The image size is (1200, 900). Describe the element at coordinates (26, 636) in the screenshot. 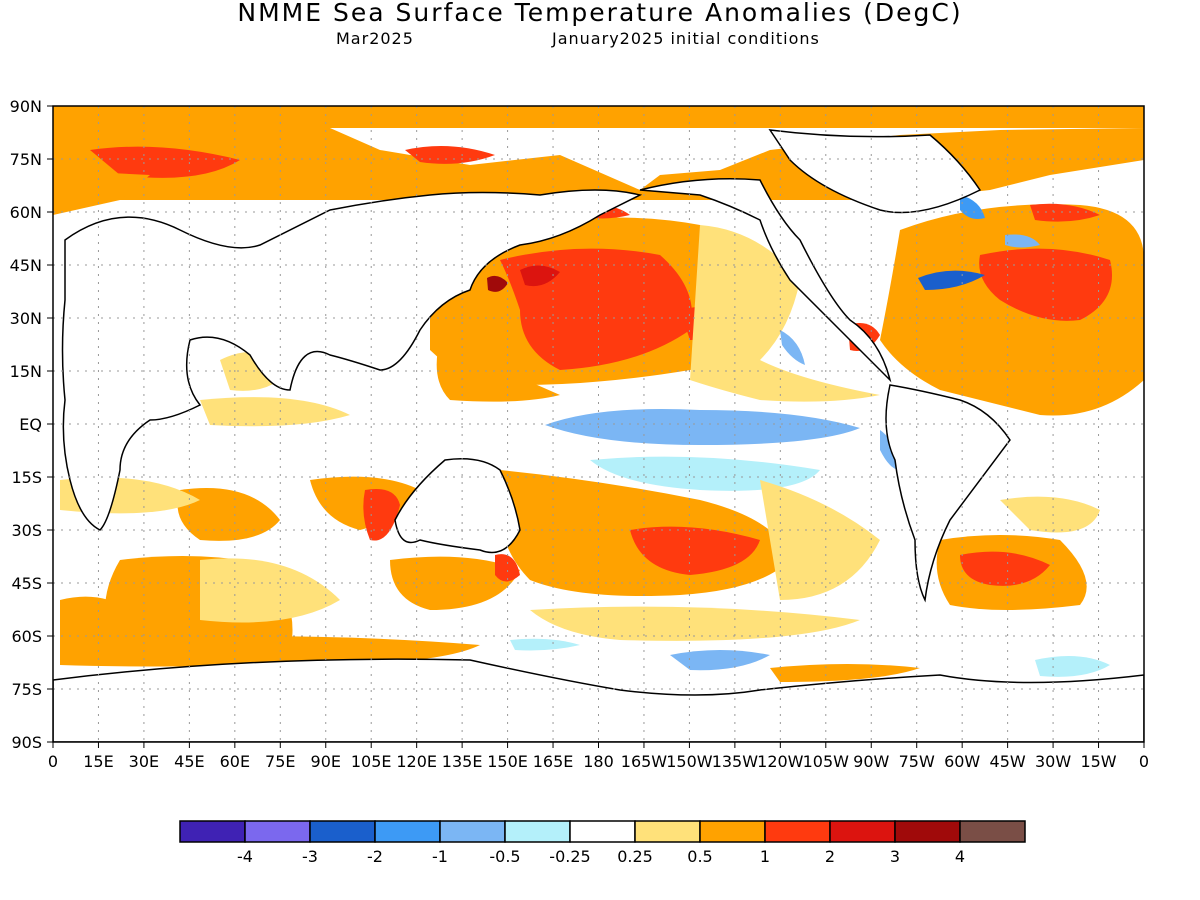

I see `lat-tick-label: 60S` at that location.